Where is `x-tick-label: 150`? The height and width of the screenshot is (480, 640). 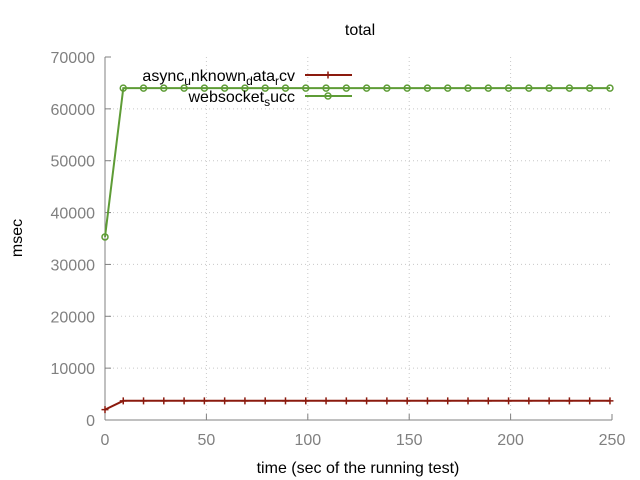
x-tick-label: 150 is located at coordinates (409, 440).